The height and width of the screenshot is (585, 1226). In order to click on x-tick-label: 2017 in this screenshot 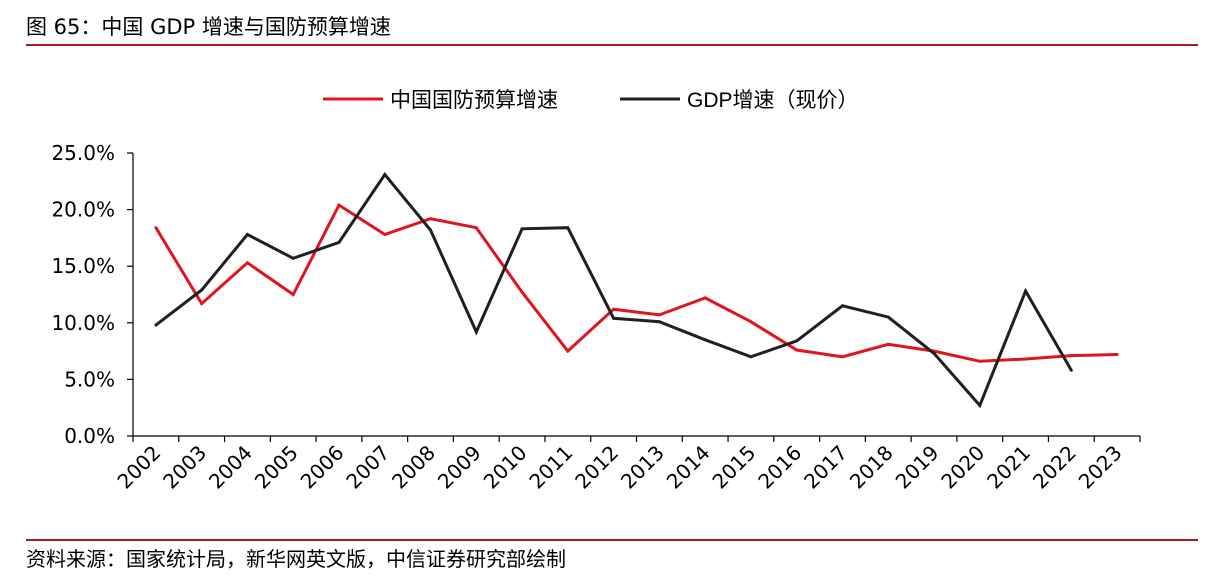, I will do `click(825, 467)`.